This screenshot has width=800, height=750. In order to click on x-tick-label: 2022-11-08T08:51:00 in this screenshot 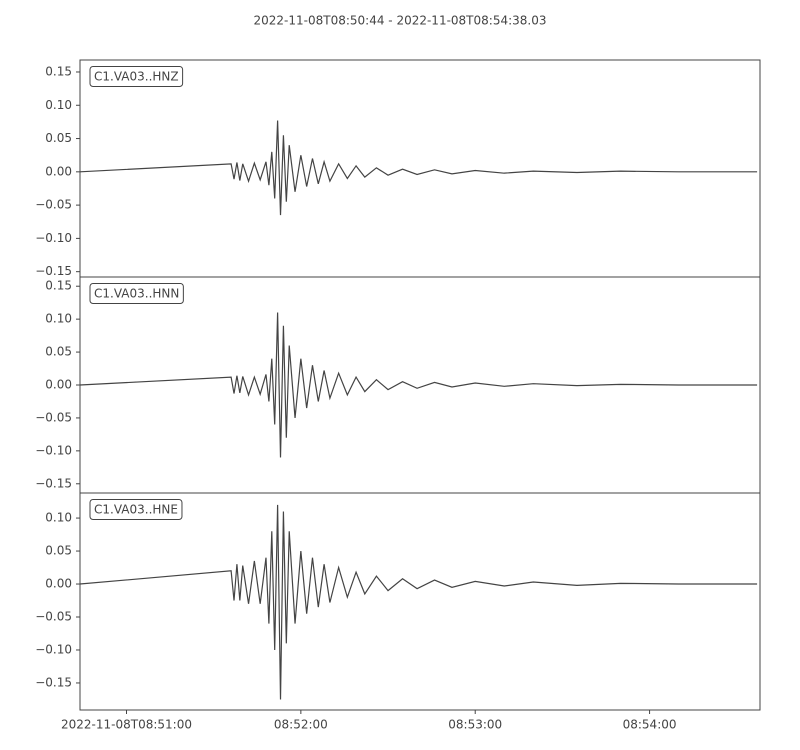, I will do `click(126, 725)`.